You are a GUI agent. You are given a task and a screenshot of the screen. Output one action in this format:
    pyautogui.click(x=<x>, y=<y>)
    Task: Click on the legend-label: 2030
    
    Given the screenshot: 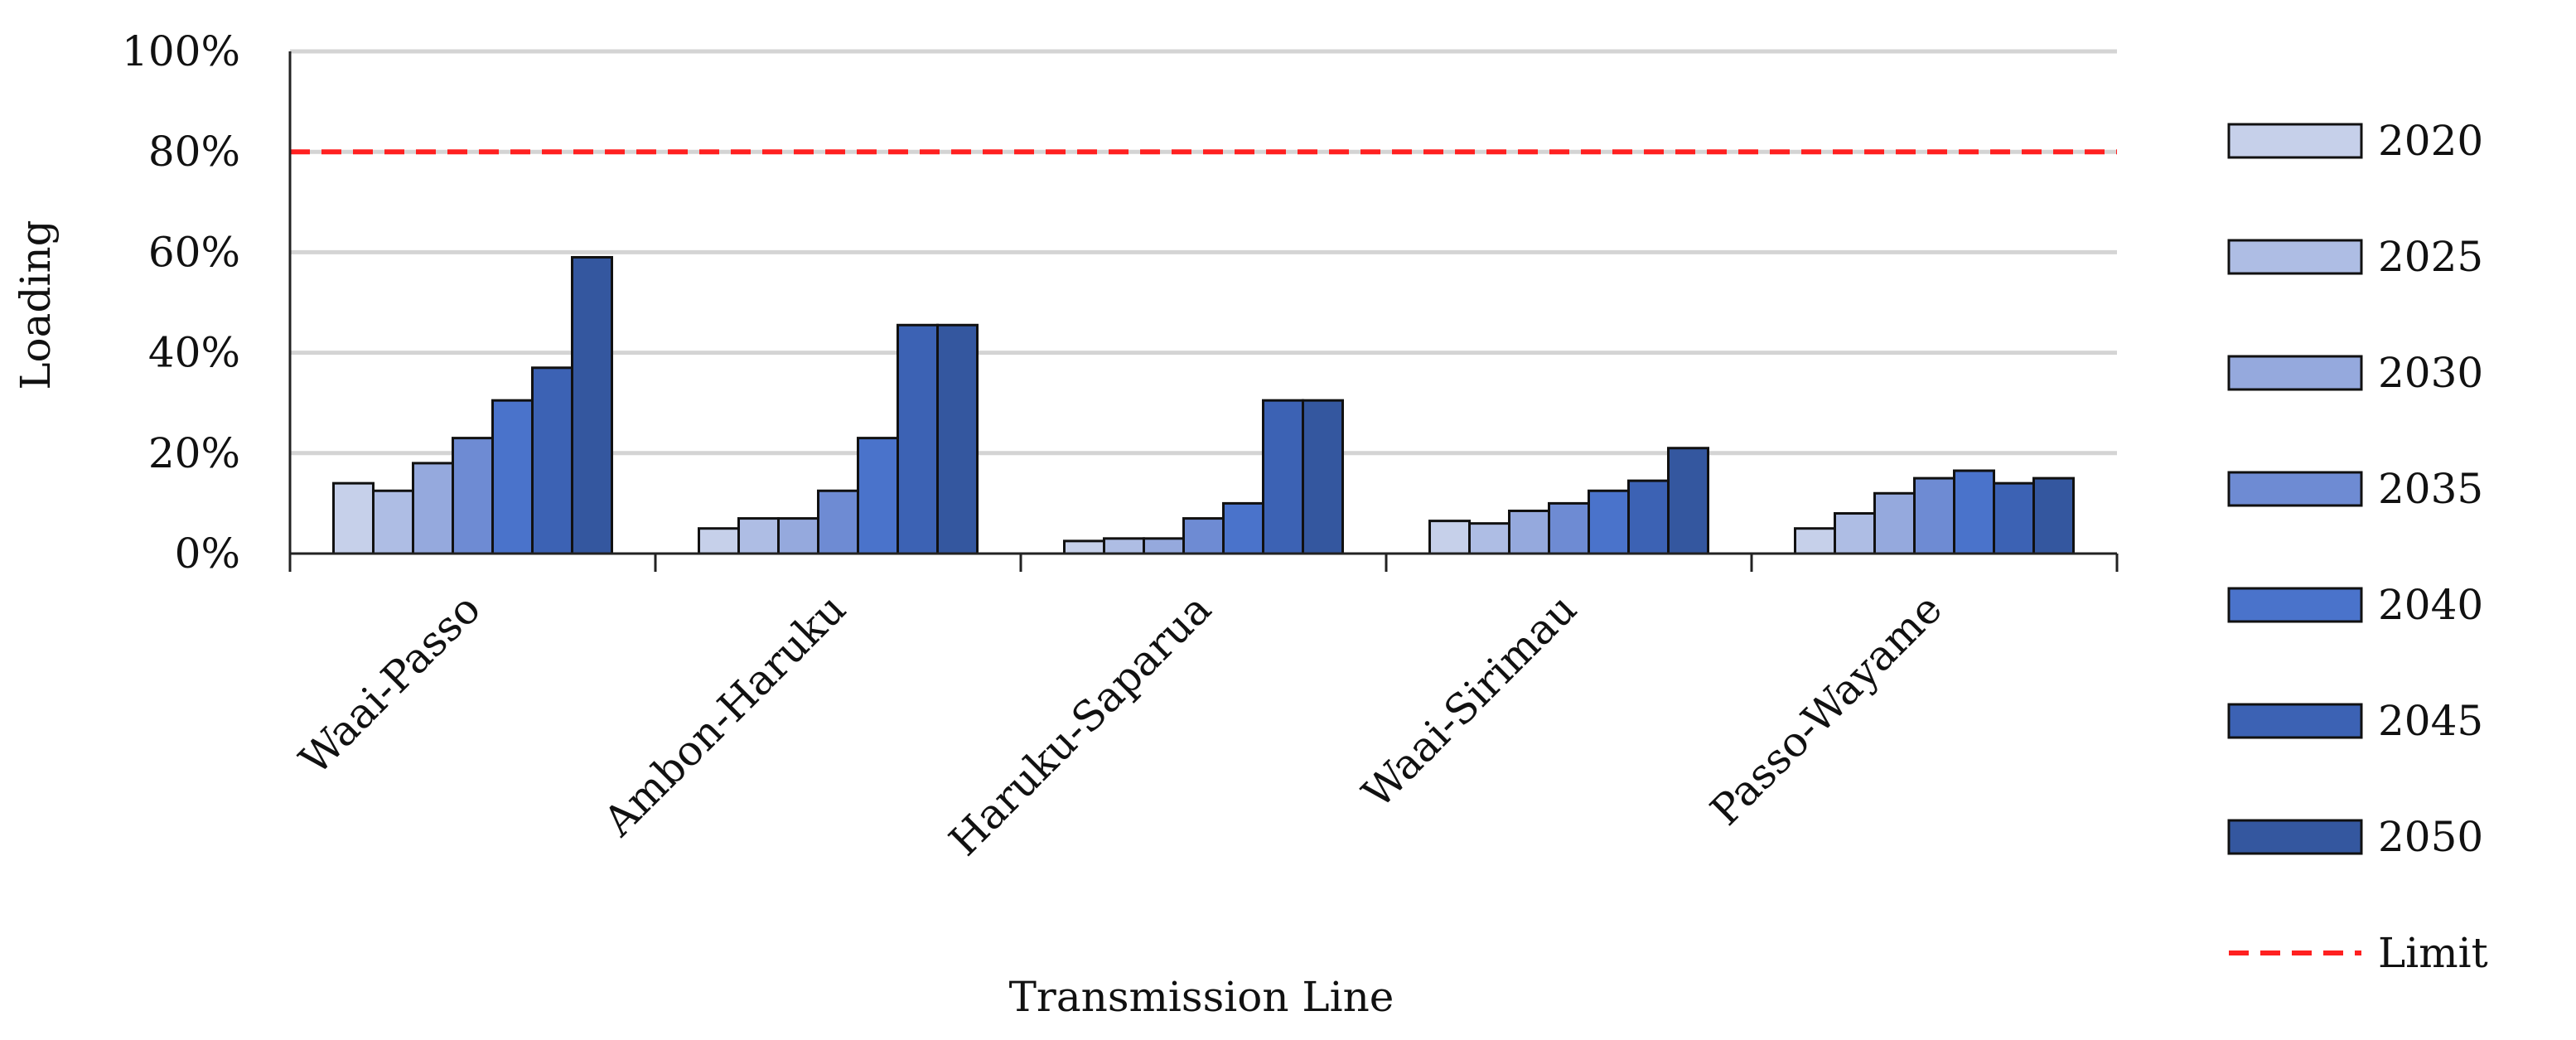 What is the action you would take?
    pyautogui.click(x=2430, y=373)
    